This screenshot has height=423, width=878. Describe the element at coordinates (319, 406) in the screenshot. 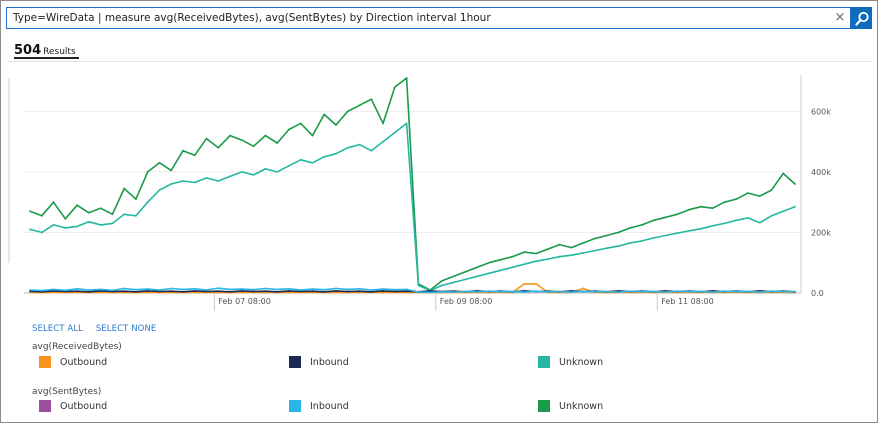

I see `legend-item-sent-inbound: Inbound` at that location.